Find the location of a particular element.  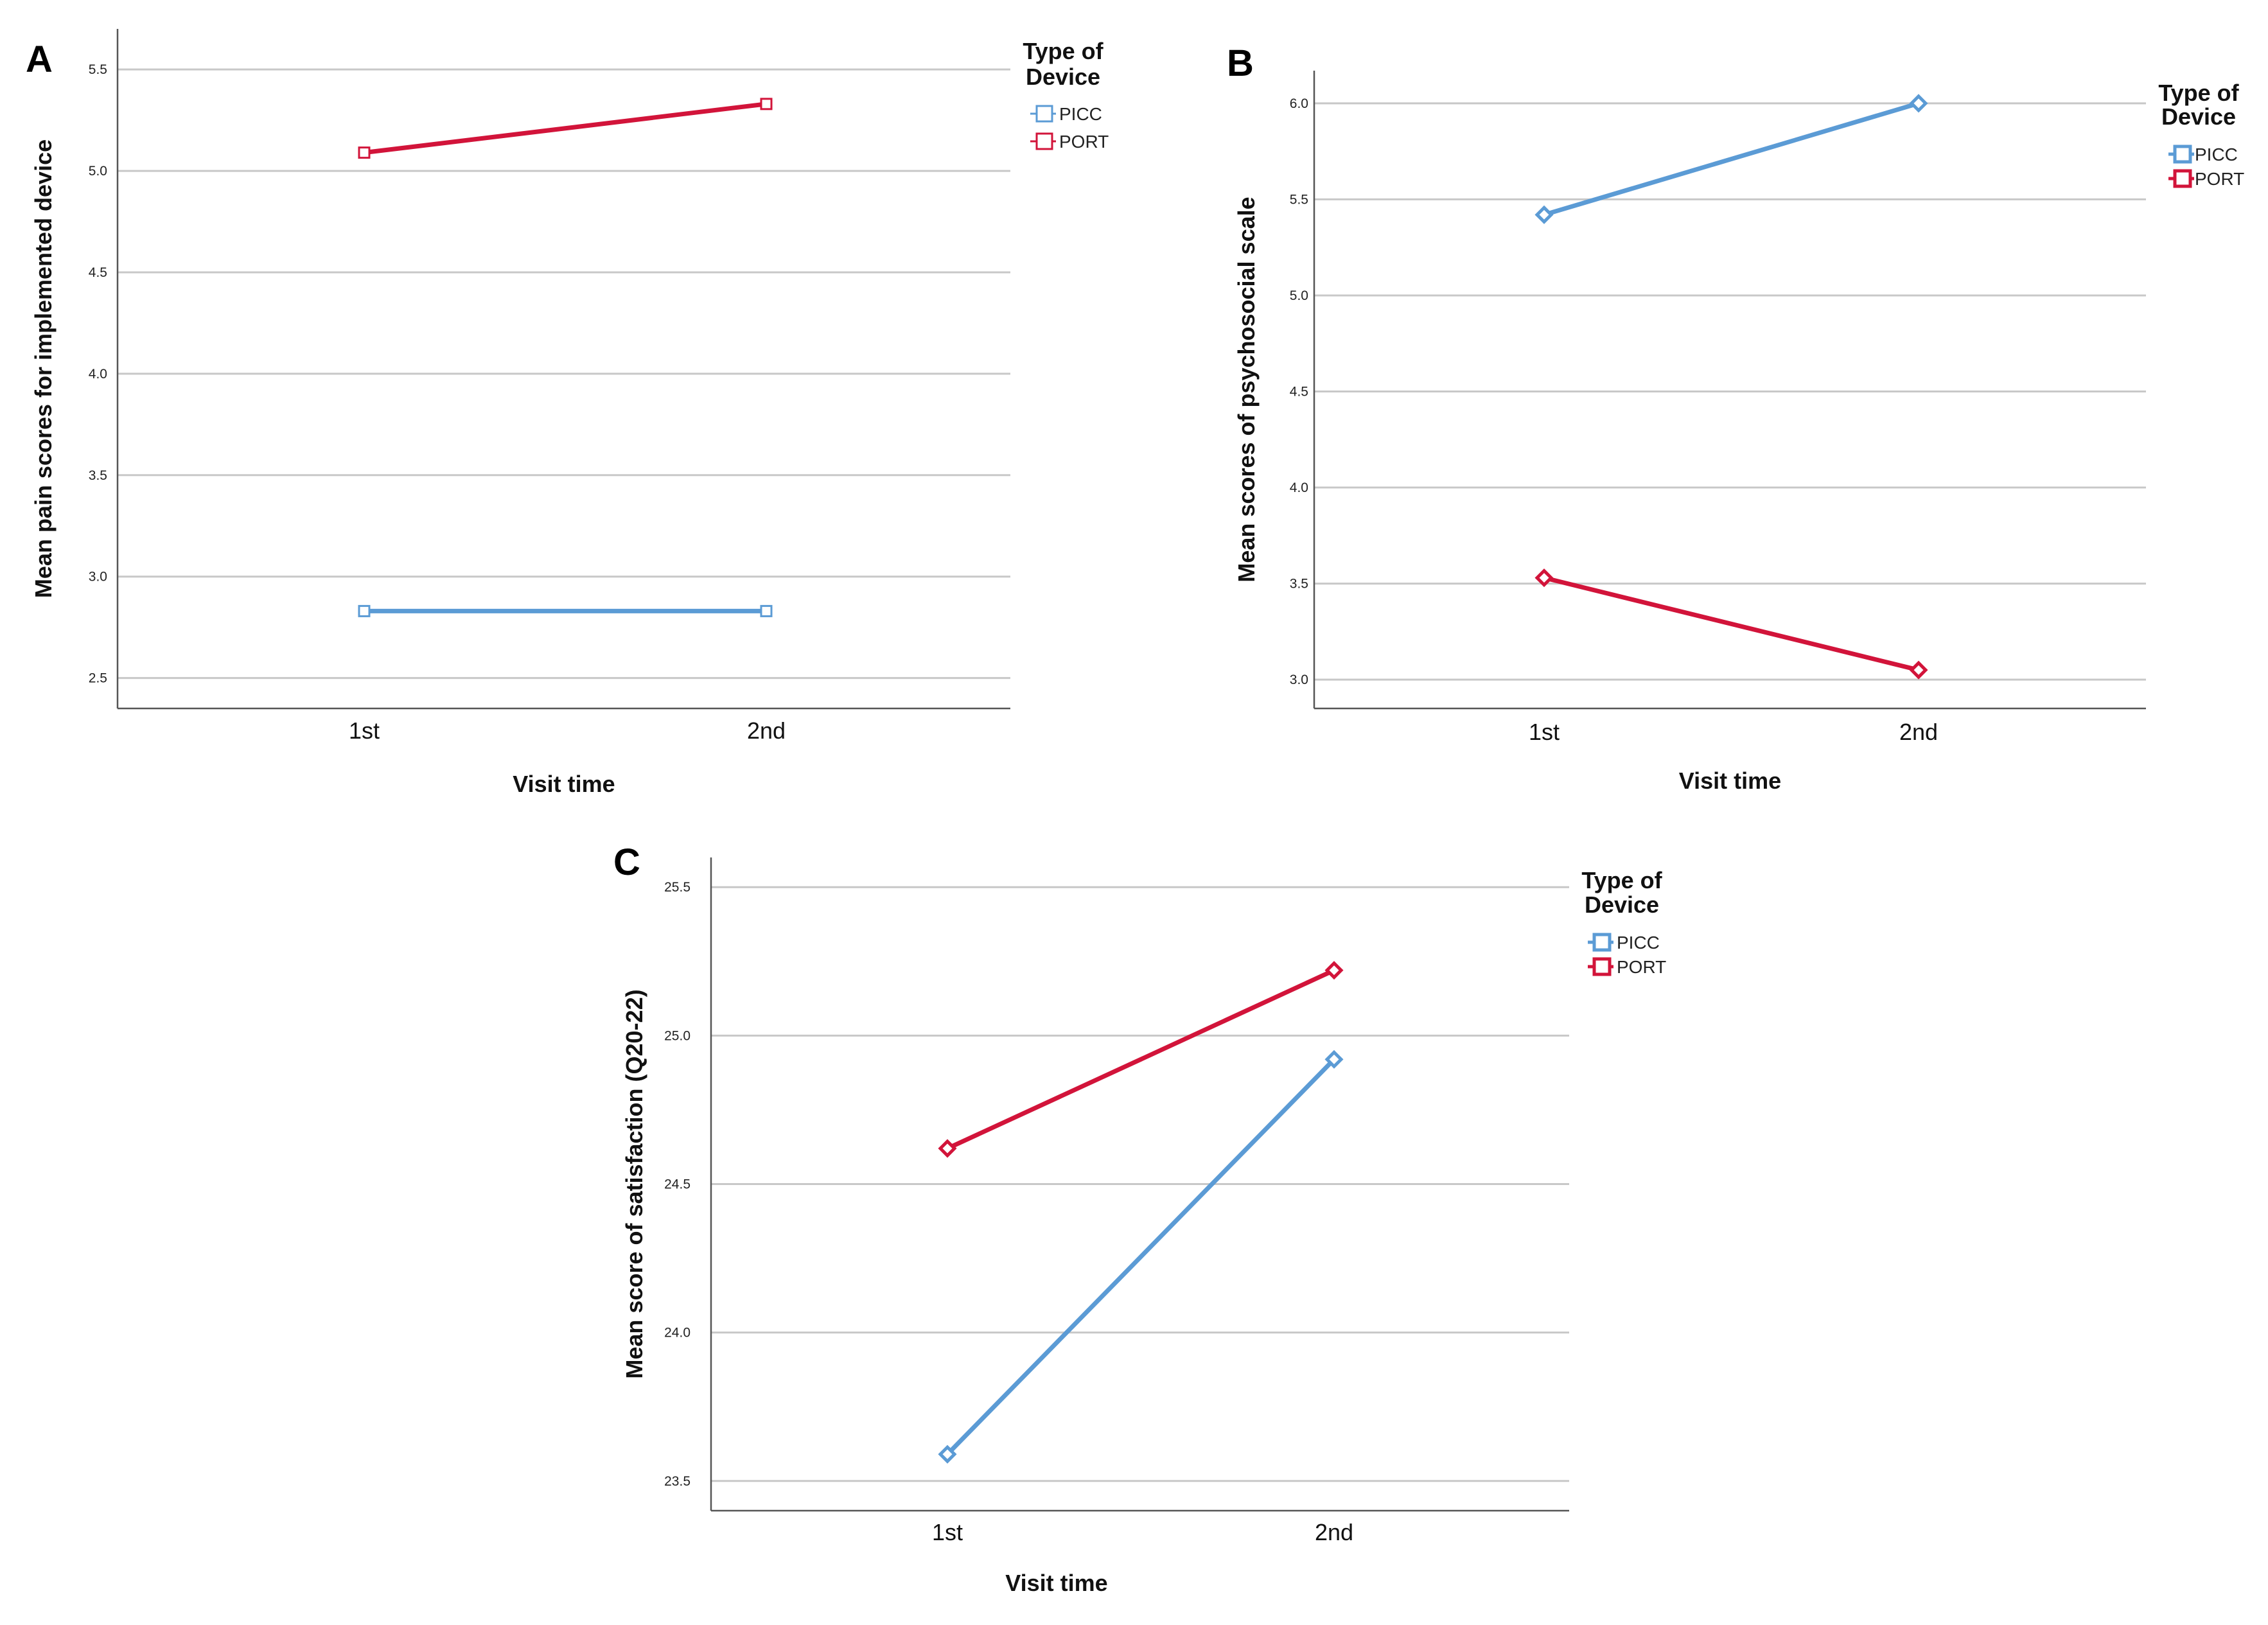

y-tick-label: 24.5 is located at coordinates (677, 1184).